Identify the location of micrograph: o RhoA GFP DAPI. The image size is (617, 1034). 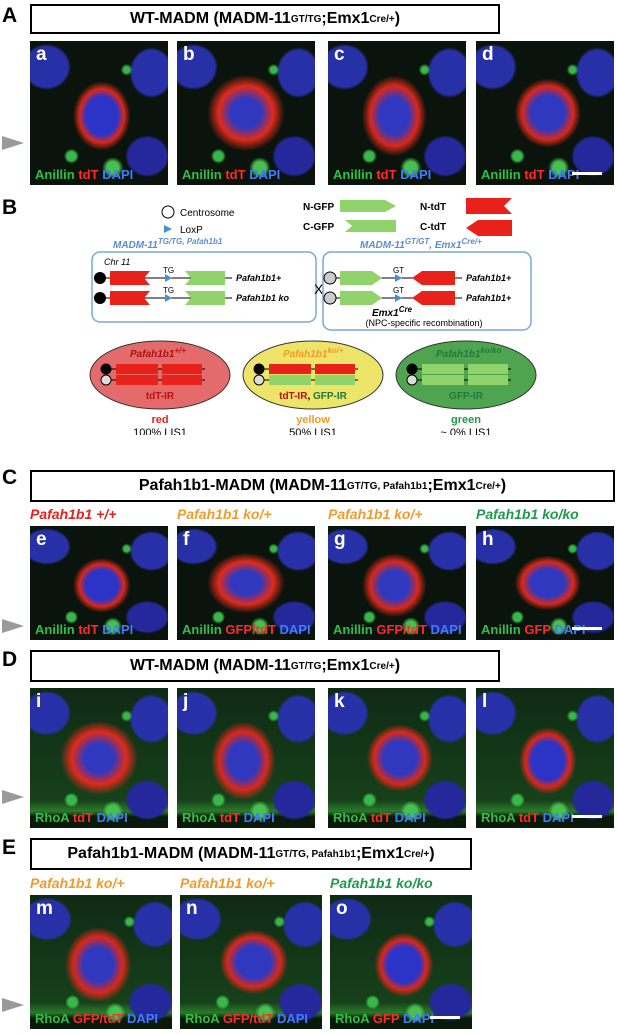
(401, 962).